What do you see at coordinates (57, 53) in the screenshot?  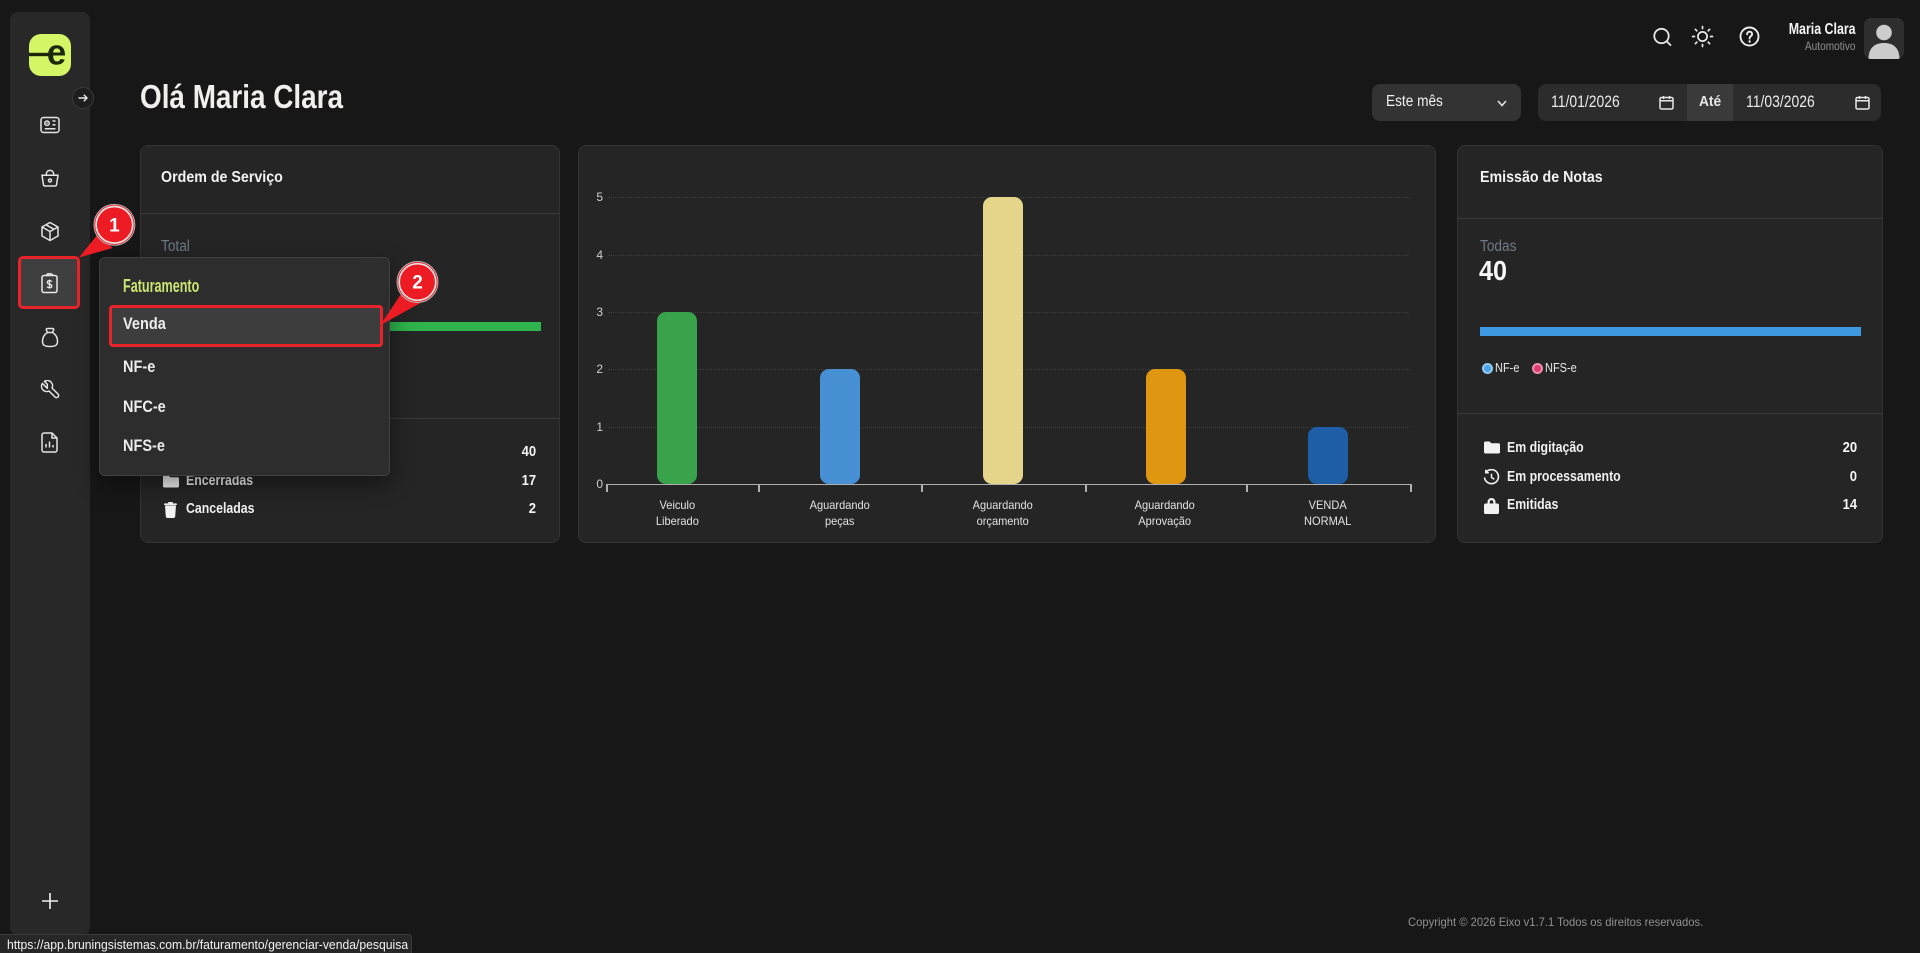 I see `svg-text: e` at bounding box center [57, 53].